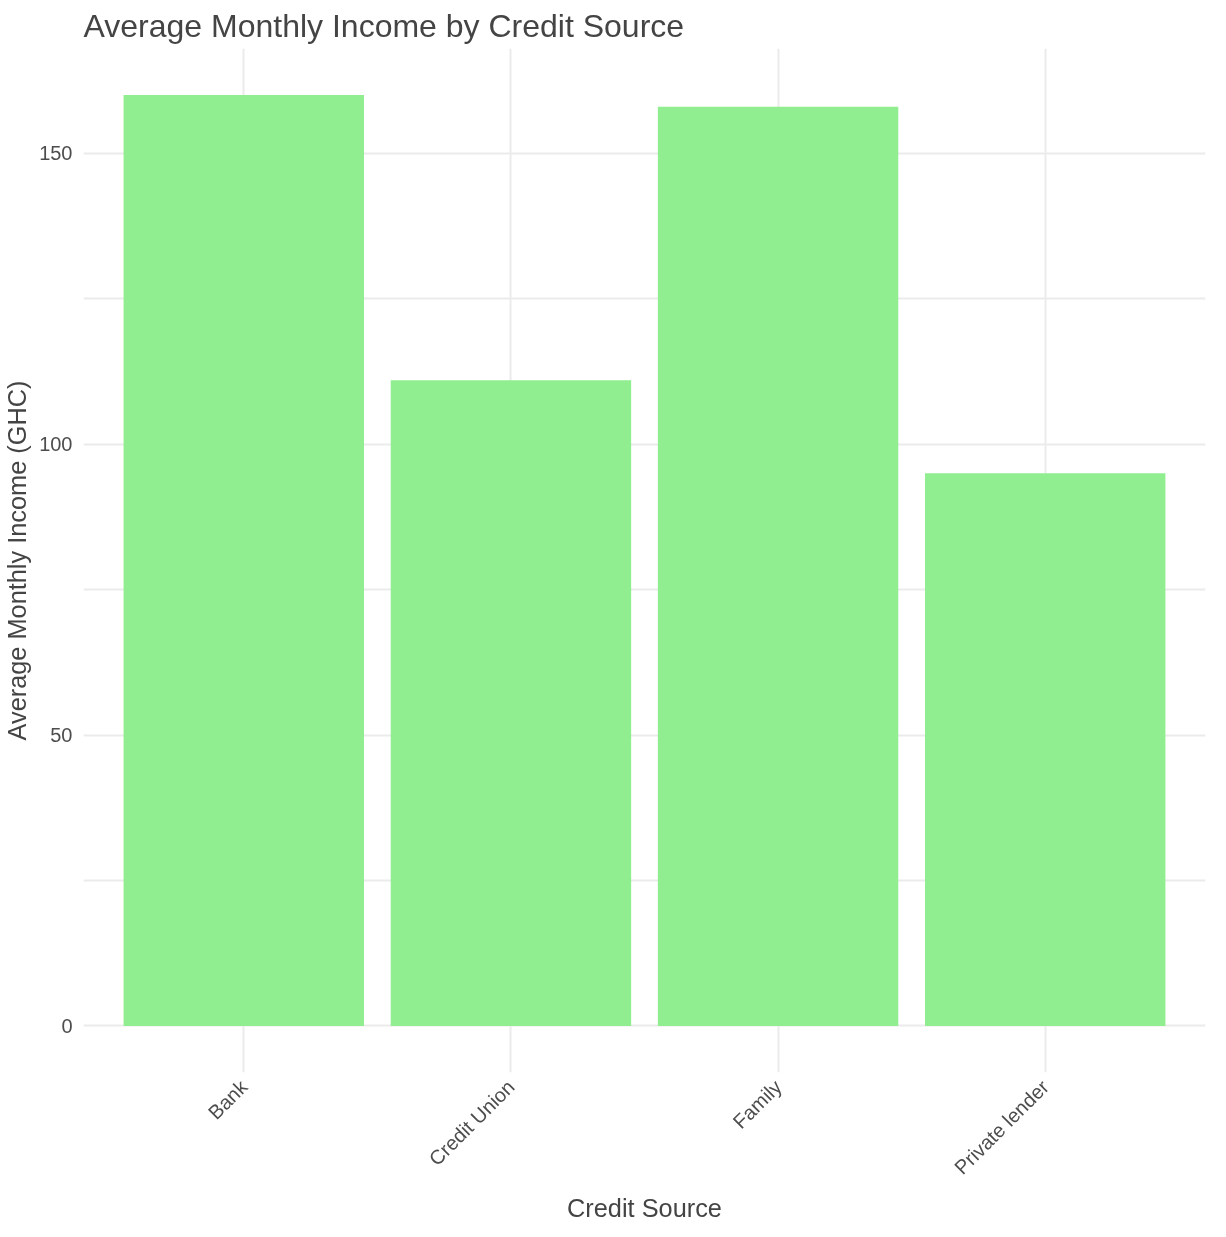 Image resolution: width=1226 pixels, height=1237 pixels. What do you see at coordinates (56, 444) in the screenshot?
I see `y-tick-label: 100` at bounding box center [56, 444].